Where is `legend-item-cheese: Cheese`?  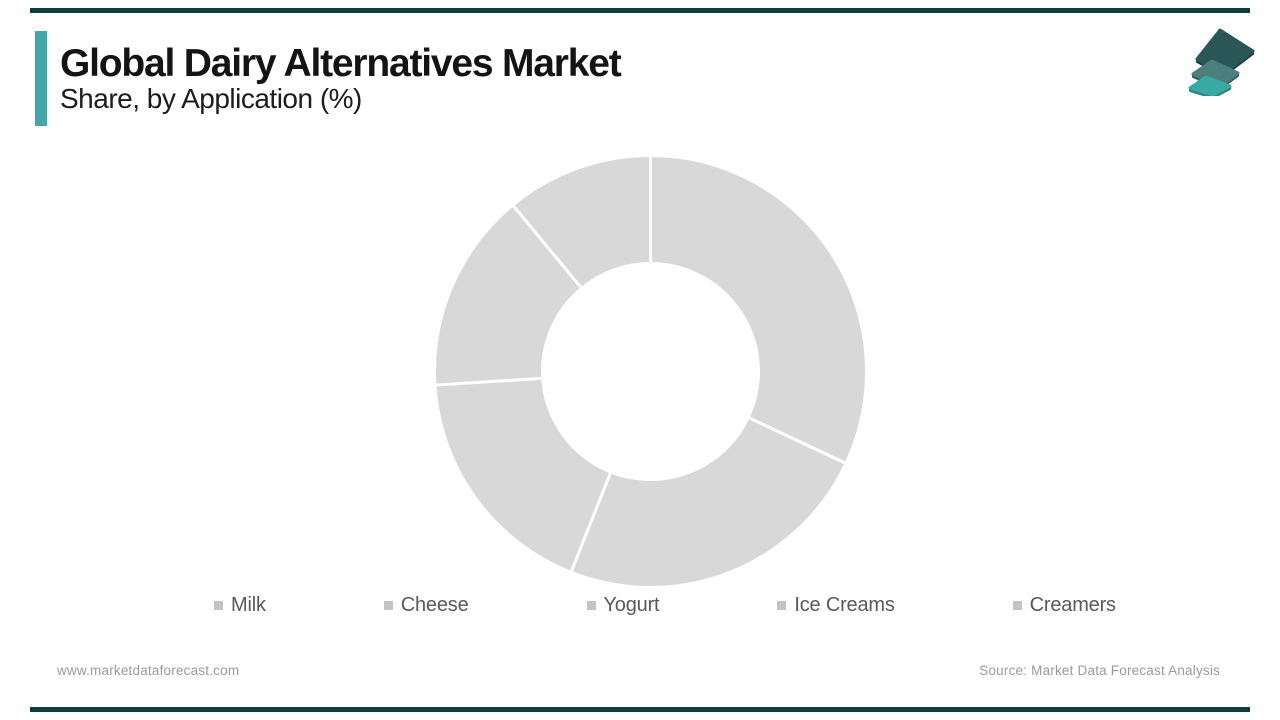 legend-item-cheese: Cheese is located at coordinates (426, 605).